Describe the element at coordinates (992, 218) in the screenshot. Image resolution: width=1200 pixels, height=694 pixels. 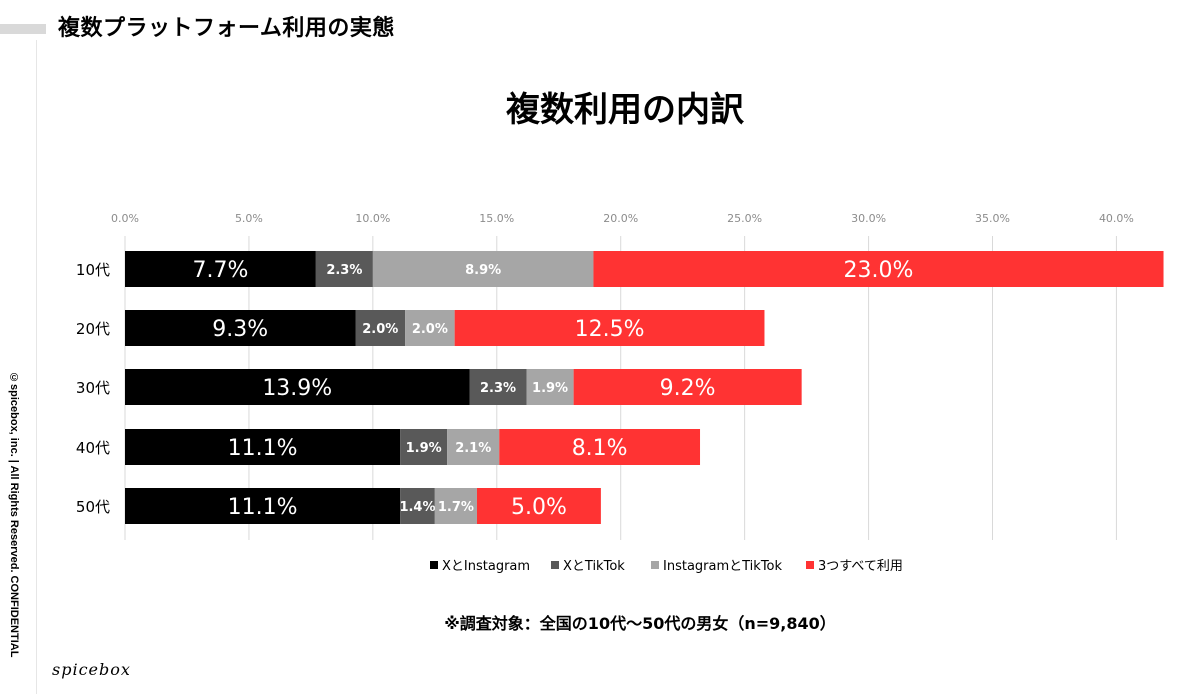
I see `x-tick-label: 35.0%` at that location.